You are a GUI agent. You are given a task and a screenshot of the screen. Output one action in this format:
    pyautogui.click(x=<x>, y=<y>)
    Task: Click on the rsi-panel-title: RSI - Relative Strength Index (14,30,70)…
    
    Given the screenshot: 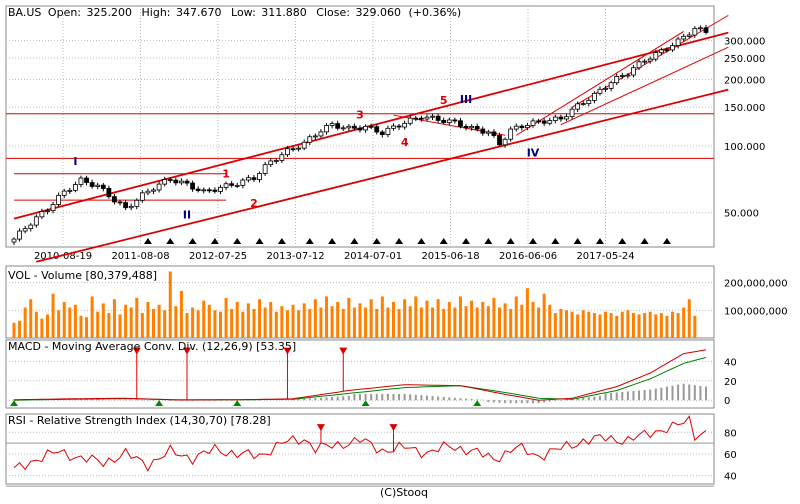 What is the action you would take?
    pyautogui.click(x=139, y=420)
    